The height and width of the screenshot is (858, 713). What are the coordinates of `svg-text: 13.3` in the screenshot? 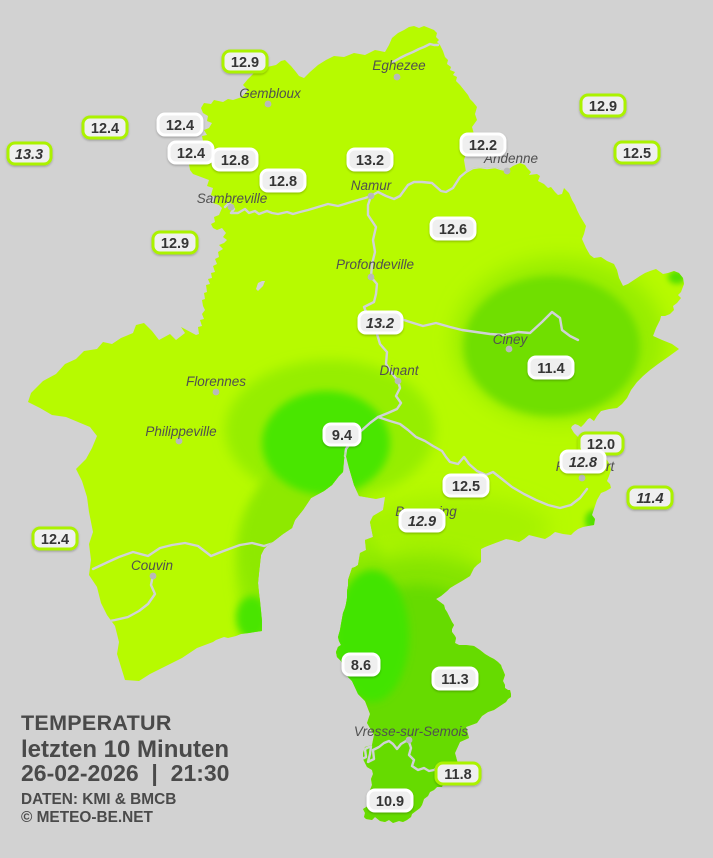 It's located at (29, 155).